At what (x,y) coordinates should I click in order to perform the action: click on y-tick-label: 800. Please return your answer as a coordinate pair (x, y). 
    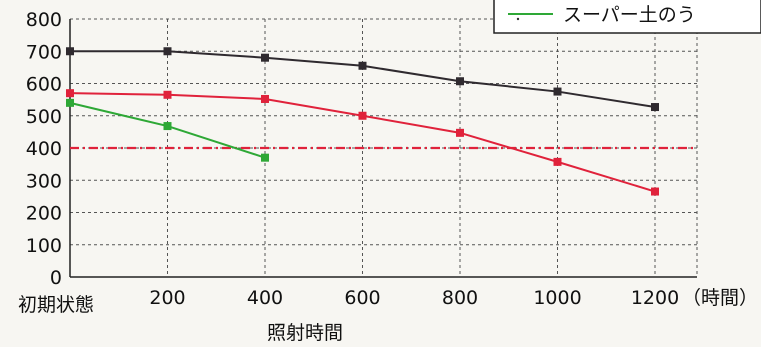
    Looking at the image, I should click on (44, 20).